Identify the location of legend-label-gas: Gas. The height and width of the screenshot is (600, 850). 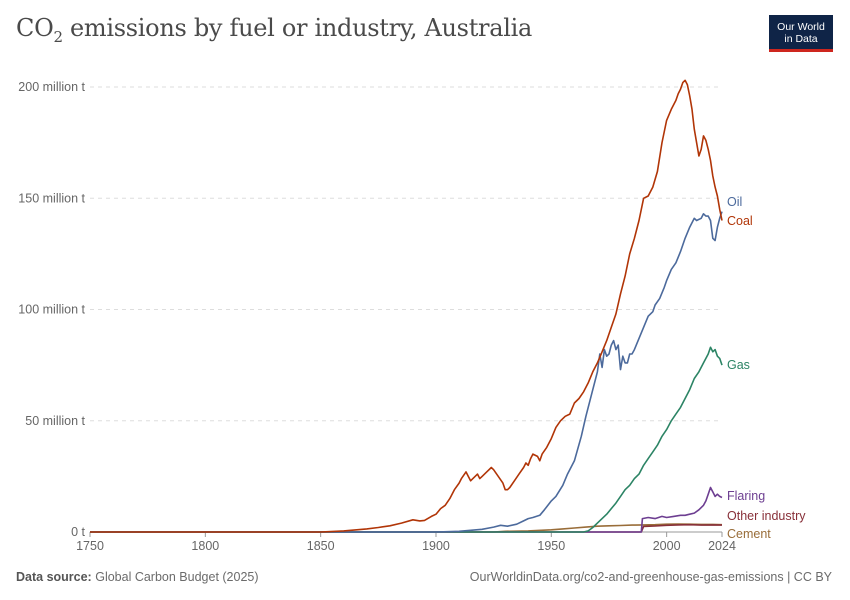
(738, 365).